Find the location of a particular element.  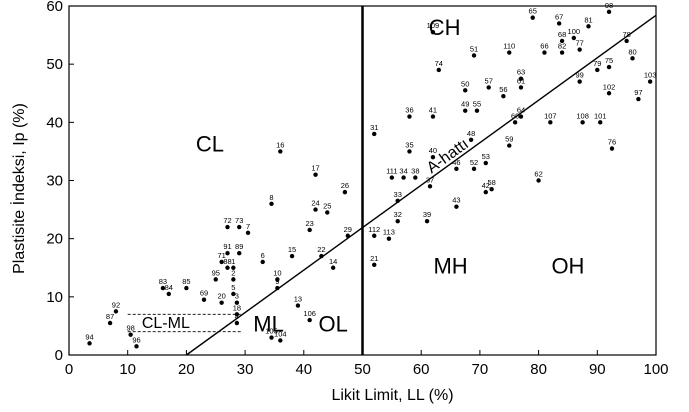

zone-label-ch: CH is located at coordinates (445, 27).